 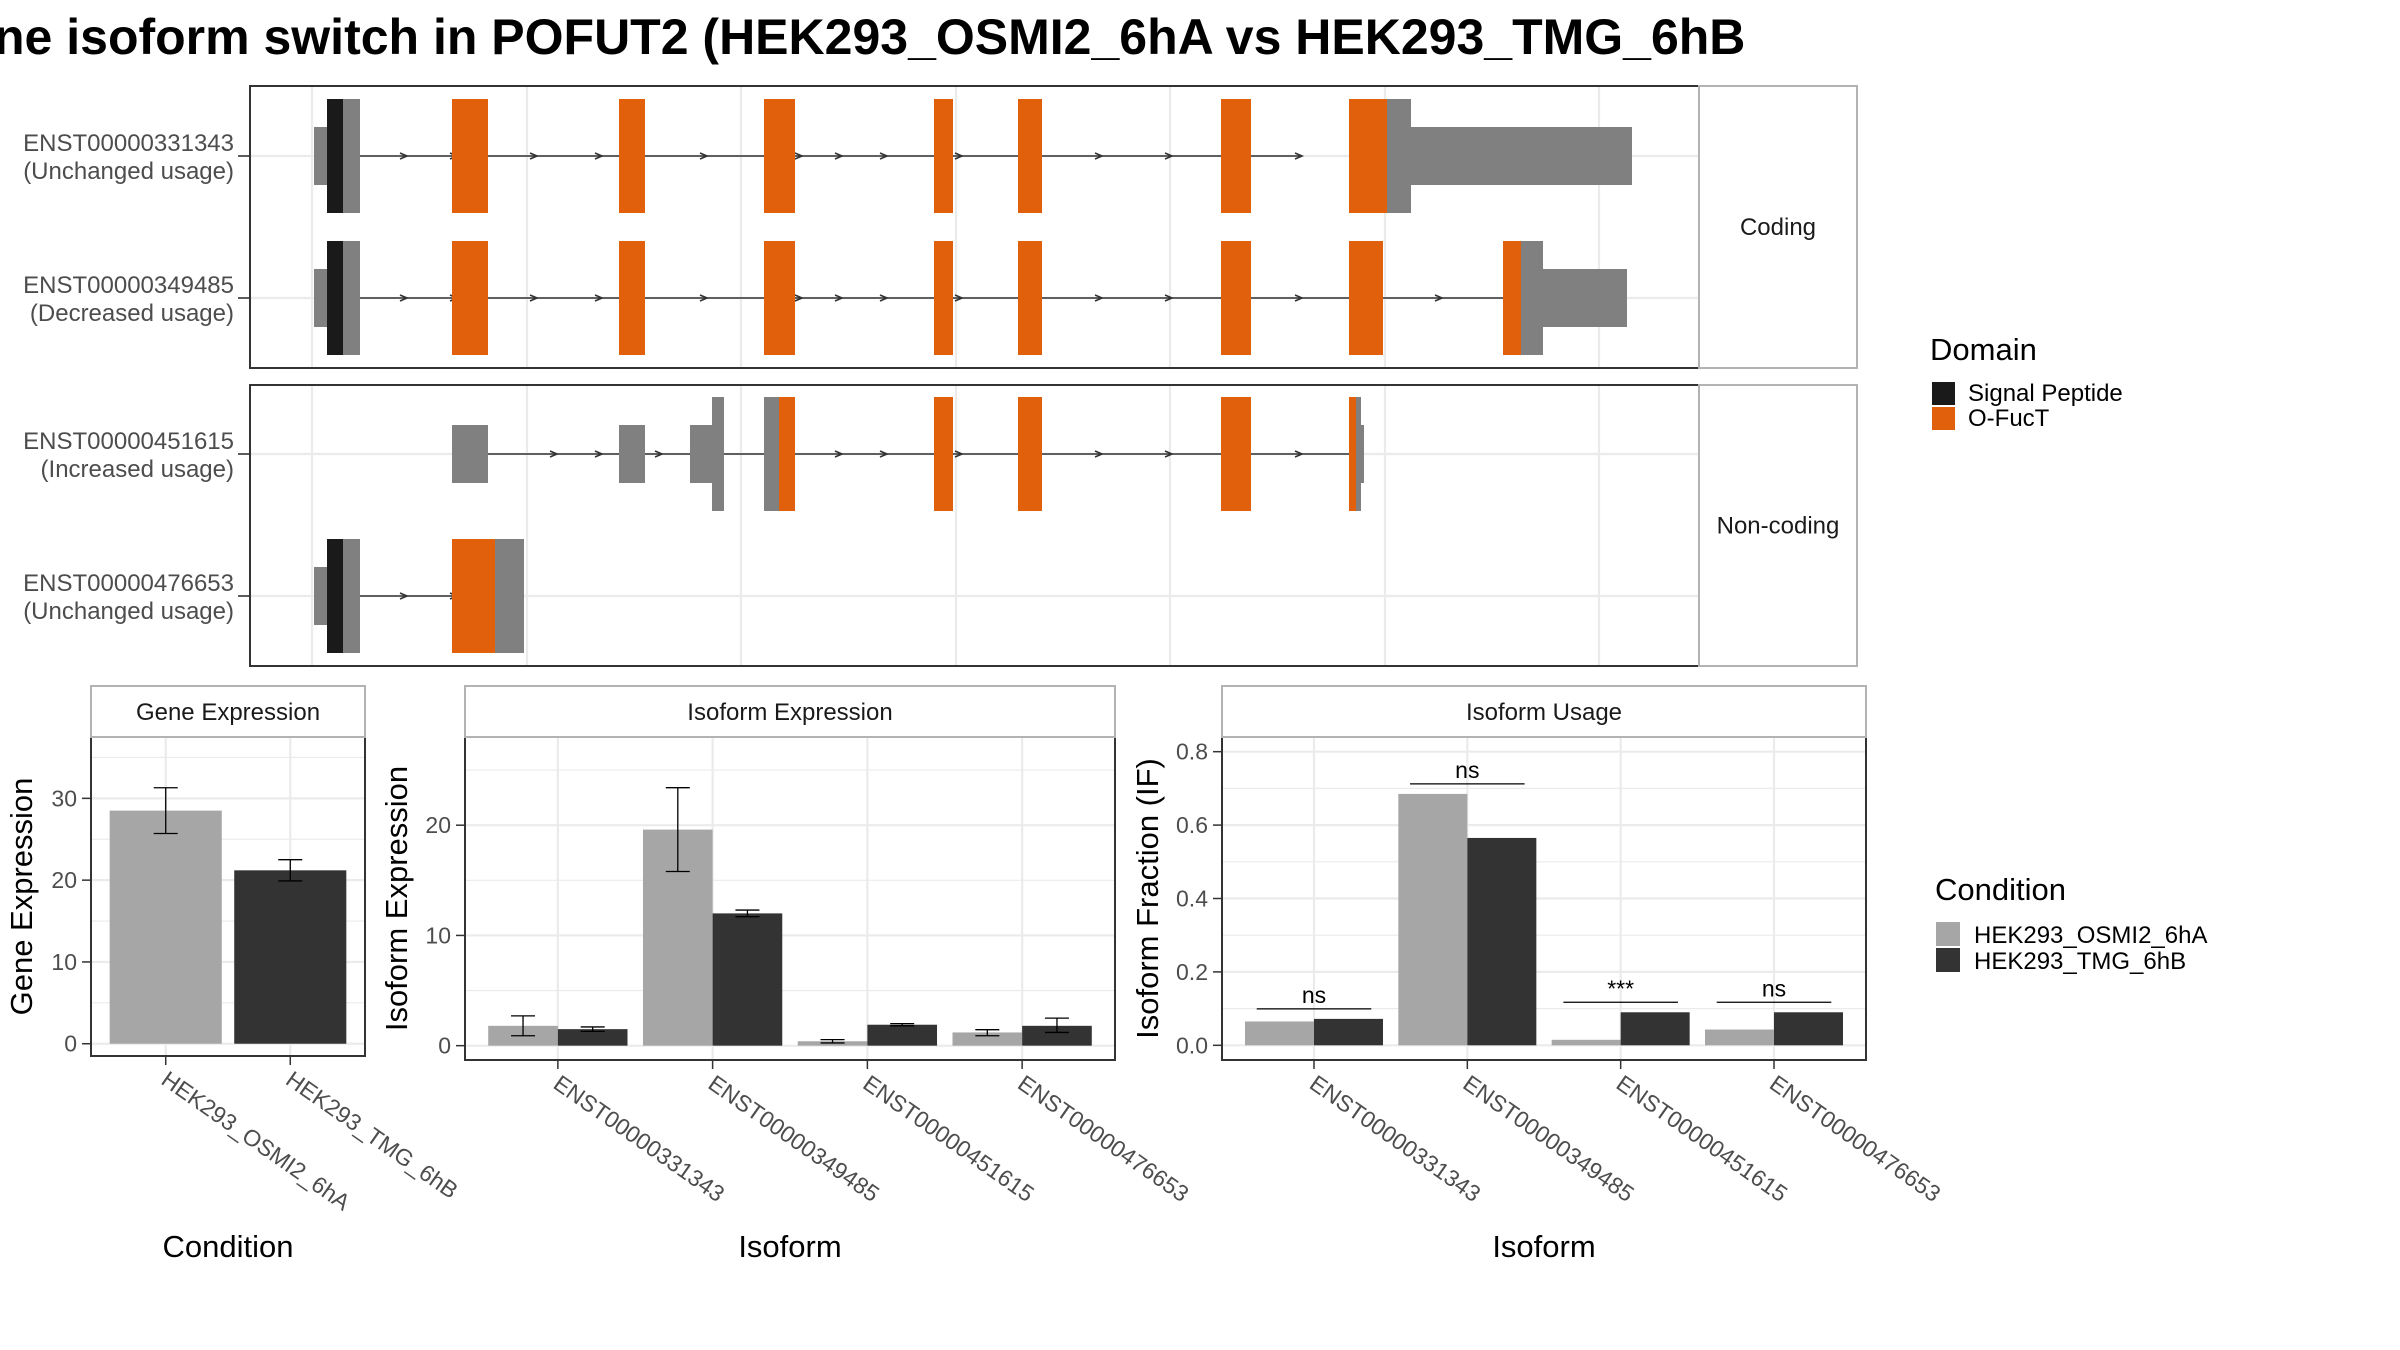 I want to click on isoform-id-label: ENST00000349485, so click(x=128, y=285).